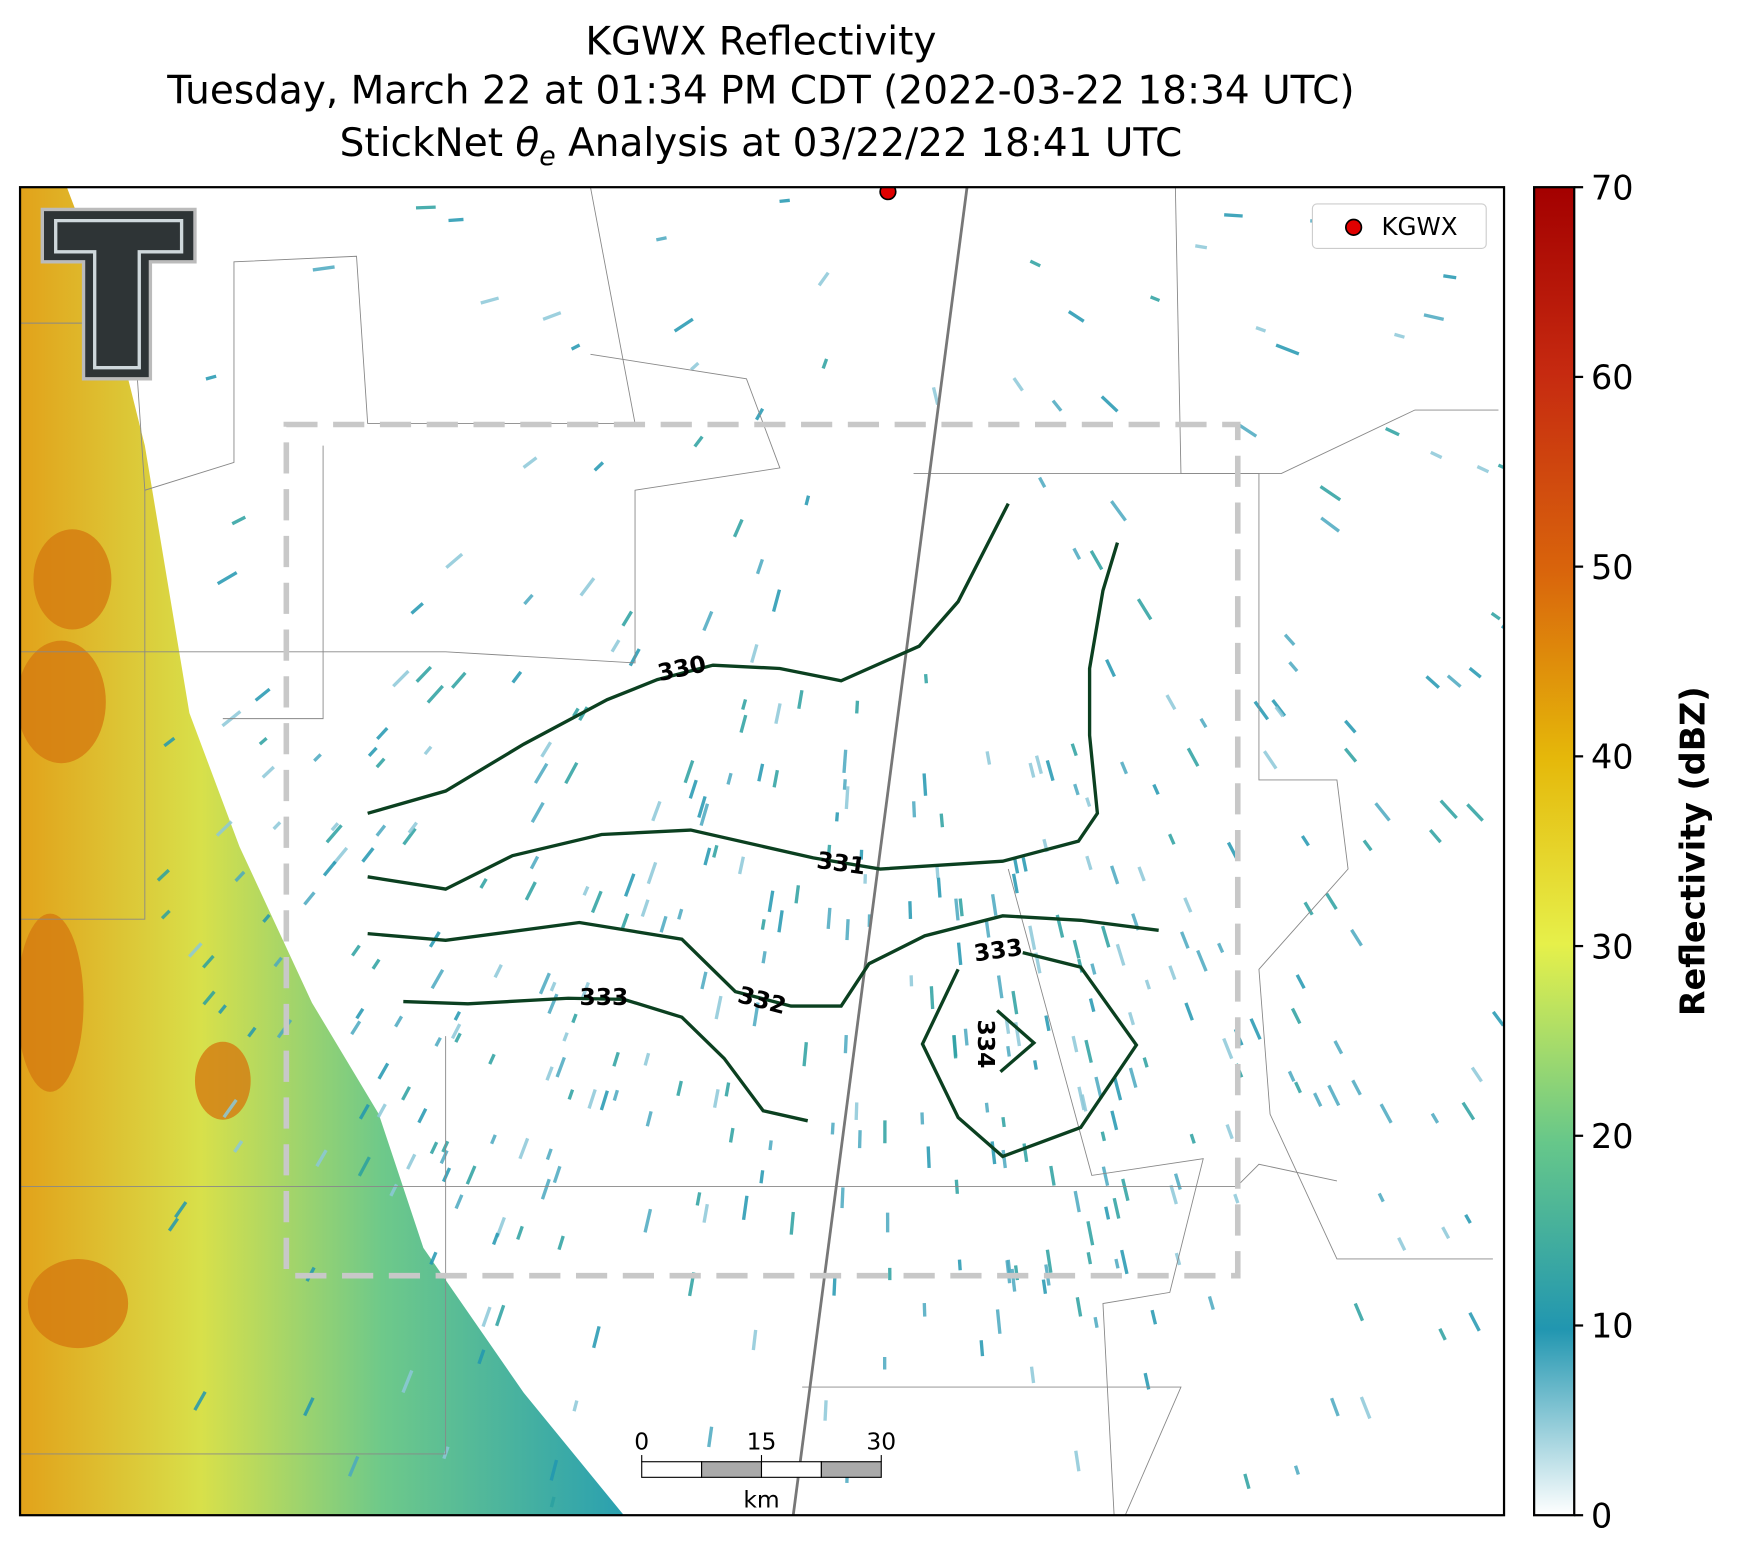  Describe the element at coordinates (1693, 851) in the screenshot. I see `colorbar-label: Reflectivity (dBZ)` at that location.